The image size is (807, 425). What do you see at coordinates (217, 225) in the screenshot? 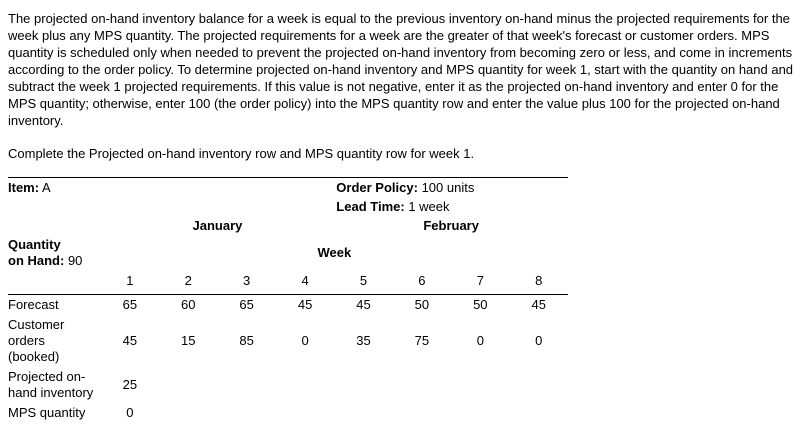
I see `month-january: January` at bounding box center [217, 225].